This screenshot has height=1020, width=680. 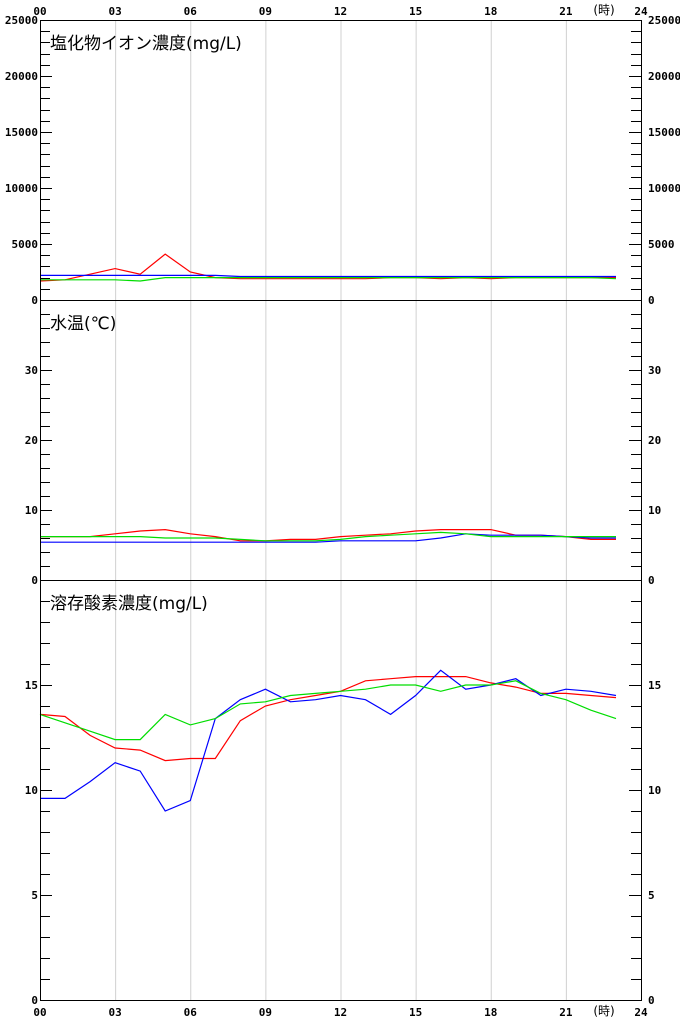 I want to click on x-unit-label-bottom: (時), so click(x=603, y=1011).